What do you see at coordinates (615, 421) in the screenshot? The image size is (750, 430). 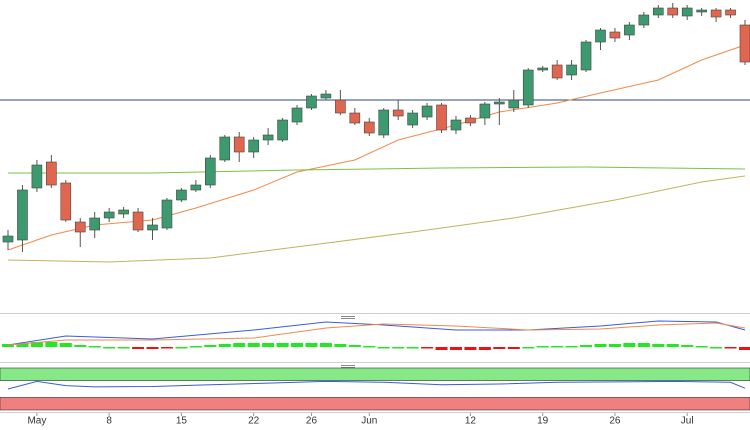 I see `x-tick-label: 26` at bounding box center [615, 421].